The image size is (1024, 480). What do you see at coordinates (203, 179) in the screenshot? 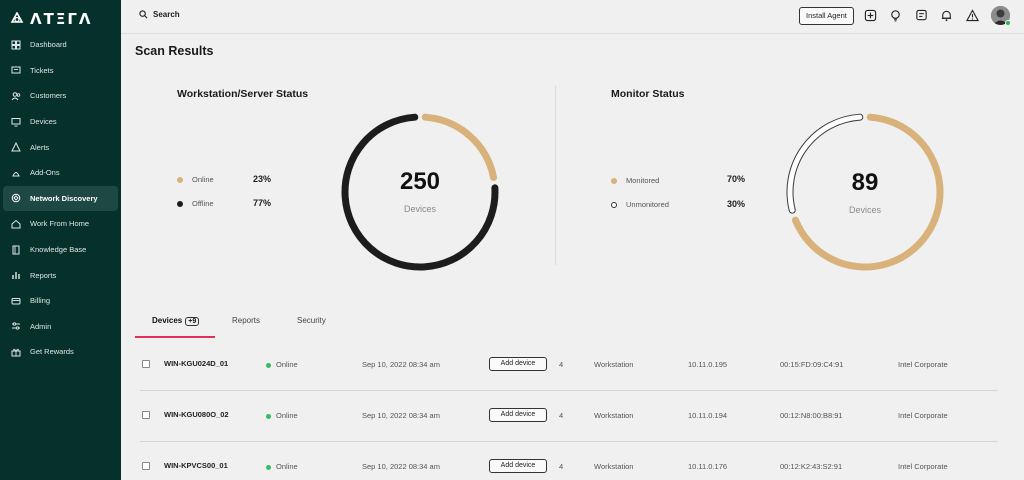
I see `legend-online-label: Online` at bounding box center [203, 179].